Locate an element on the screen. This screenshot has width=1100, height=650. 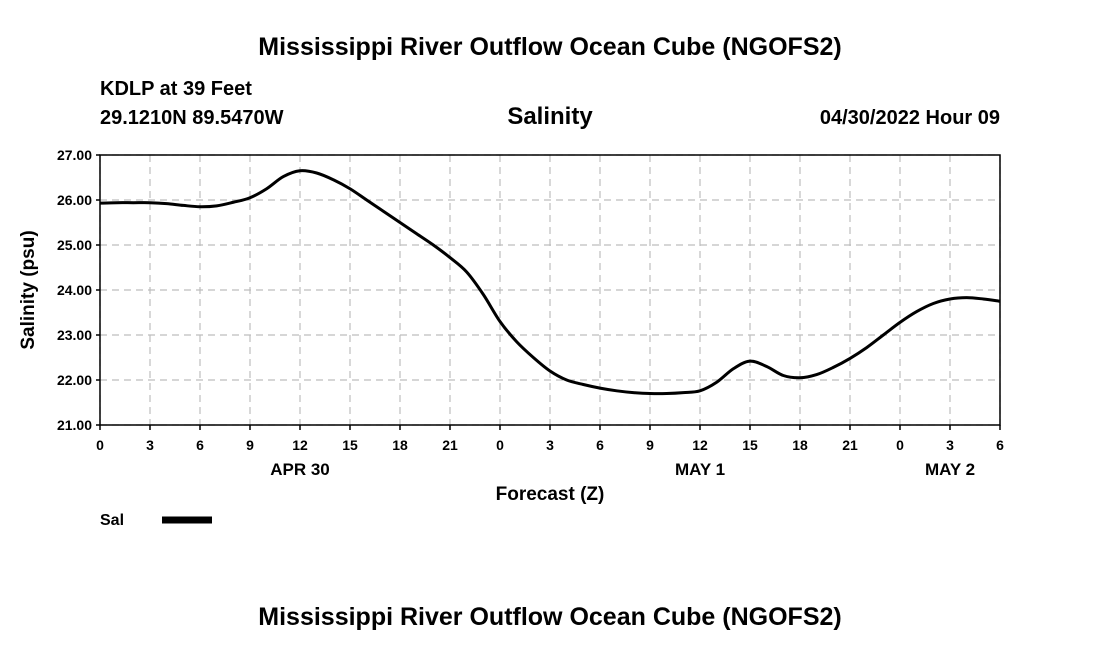
station-label: KDLP at 39 Feet is located at coordinates (176, 89).